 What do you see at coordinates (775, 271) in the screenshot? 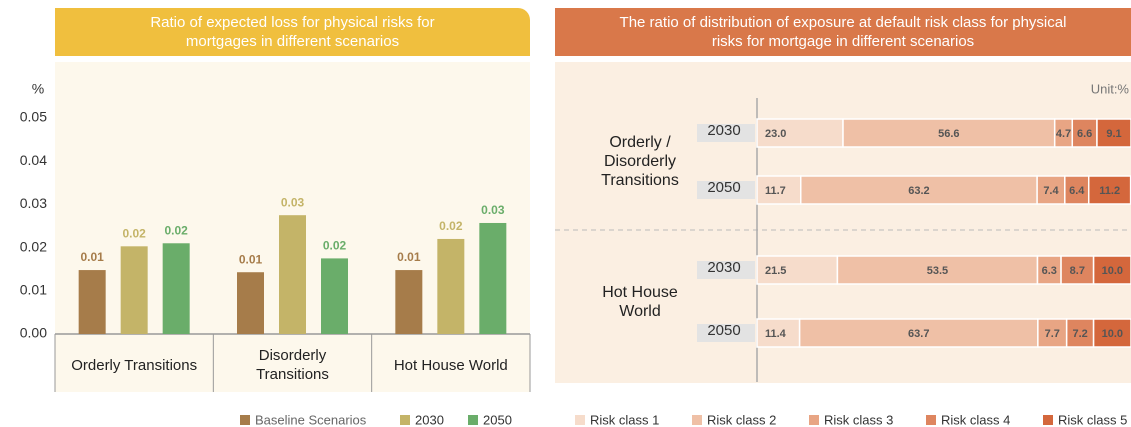
I see `value-label: 21.5` at bounding box center [775, 271].